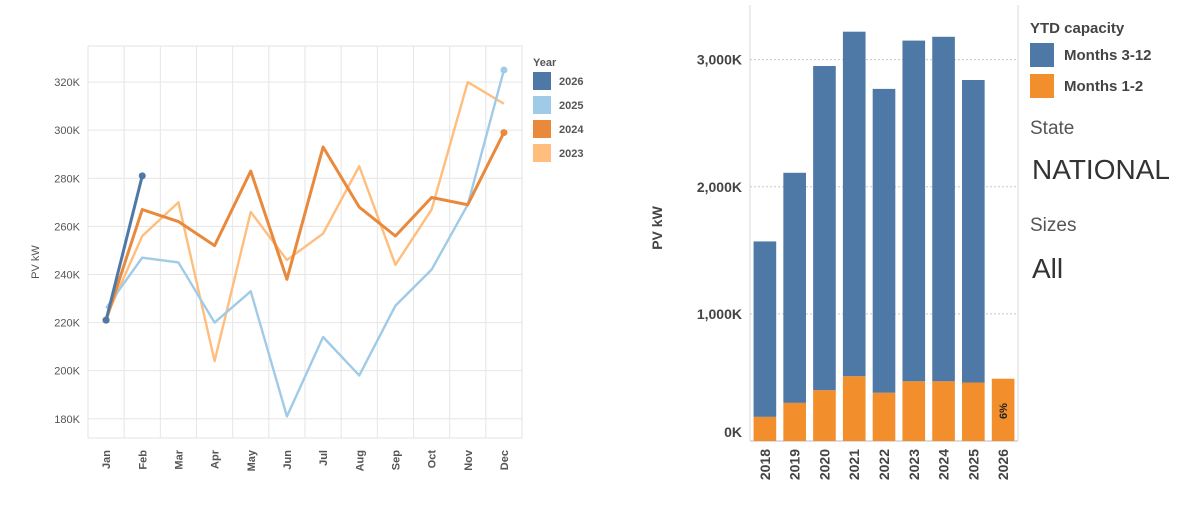 Image resolution: width=1200 pixels, height=530 pixels. Describe the element at coordinates (504, 70) in the screenshot. I see `line-point-2025` at that location.